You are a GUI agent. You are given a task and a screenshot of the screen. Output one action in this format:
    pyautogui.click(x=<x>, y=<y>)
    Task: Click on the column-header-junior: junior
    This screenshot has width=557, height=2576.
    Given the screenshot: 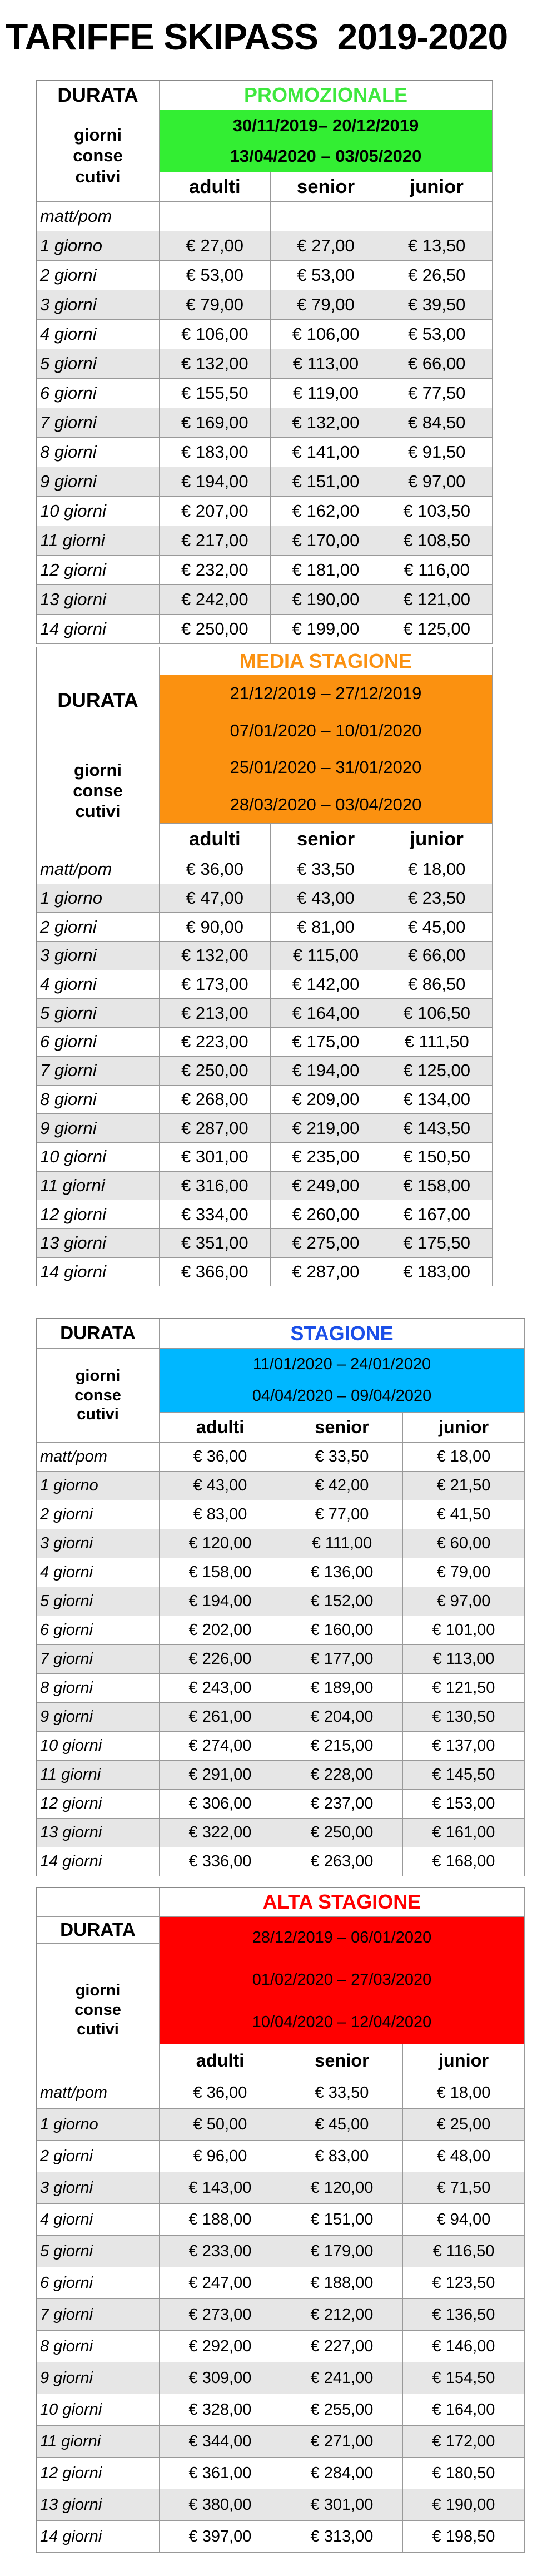 What is the action you would take?
    pyautogui.click(x=464, y=1428)
    